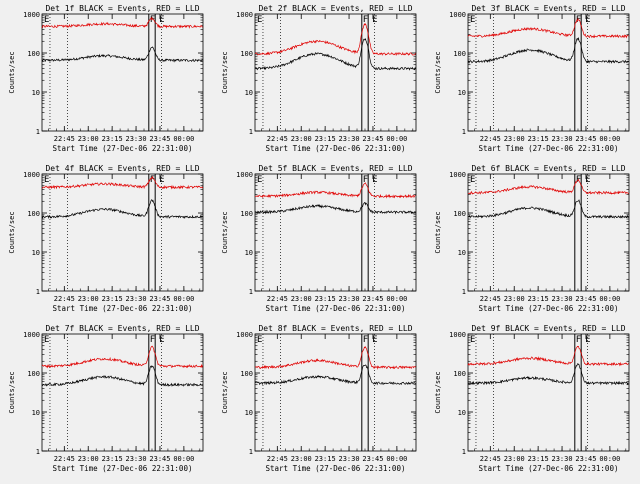 This screenshot has height=484, width=640. I want to click on panel-title: Det 2f BLACK = Events, RED = LLD, so click(335, 8).